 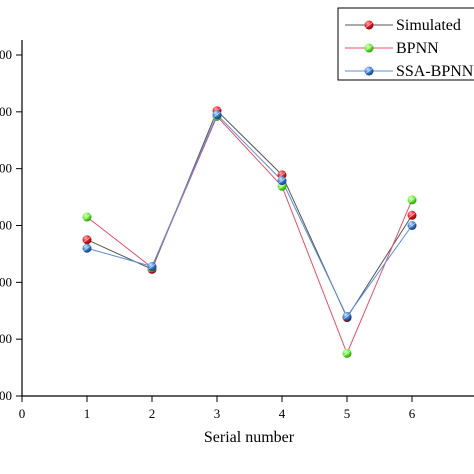 I want to click on x-tick-label: 5, so click(x=347, y=413).